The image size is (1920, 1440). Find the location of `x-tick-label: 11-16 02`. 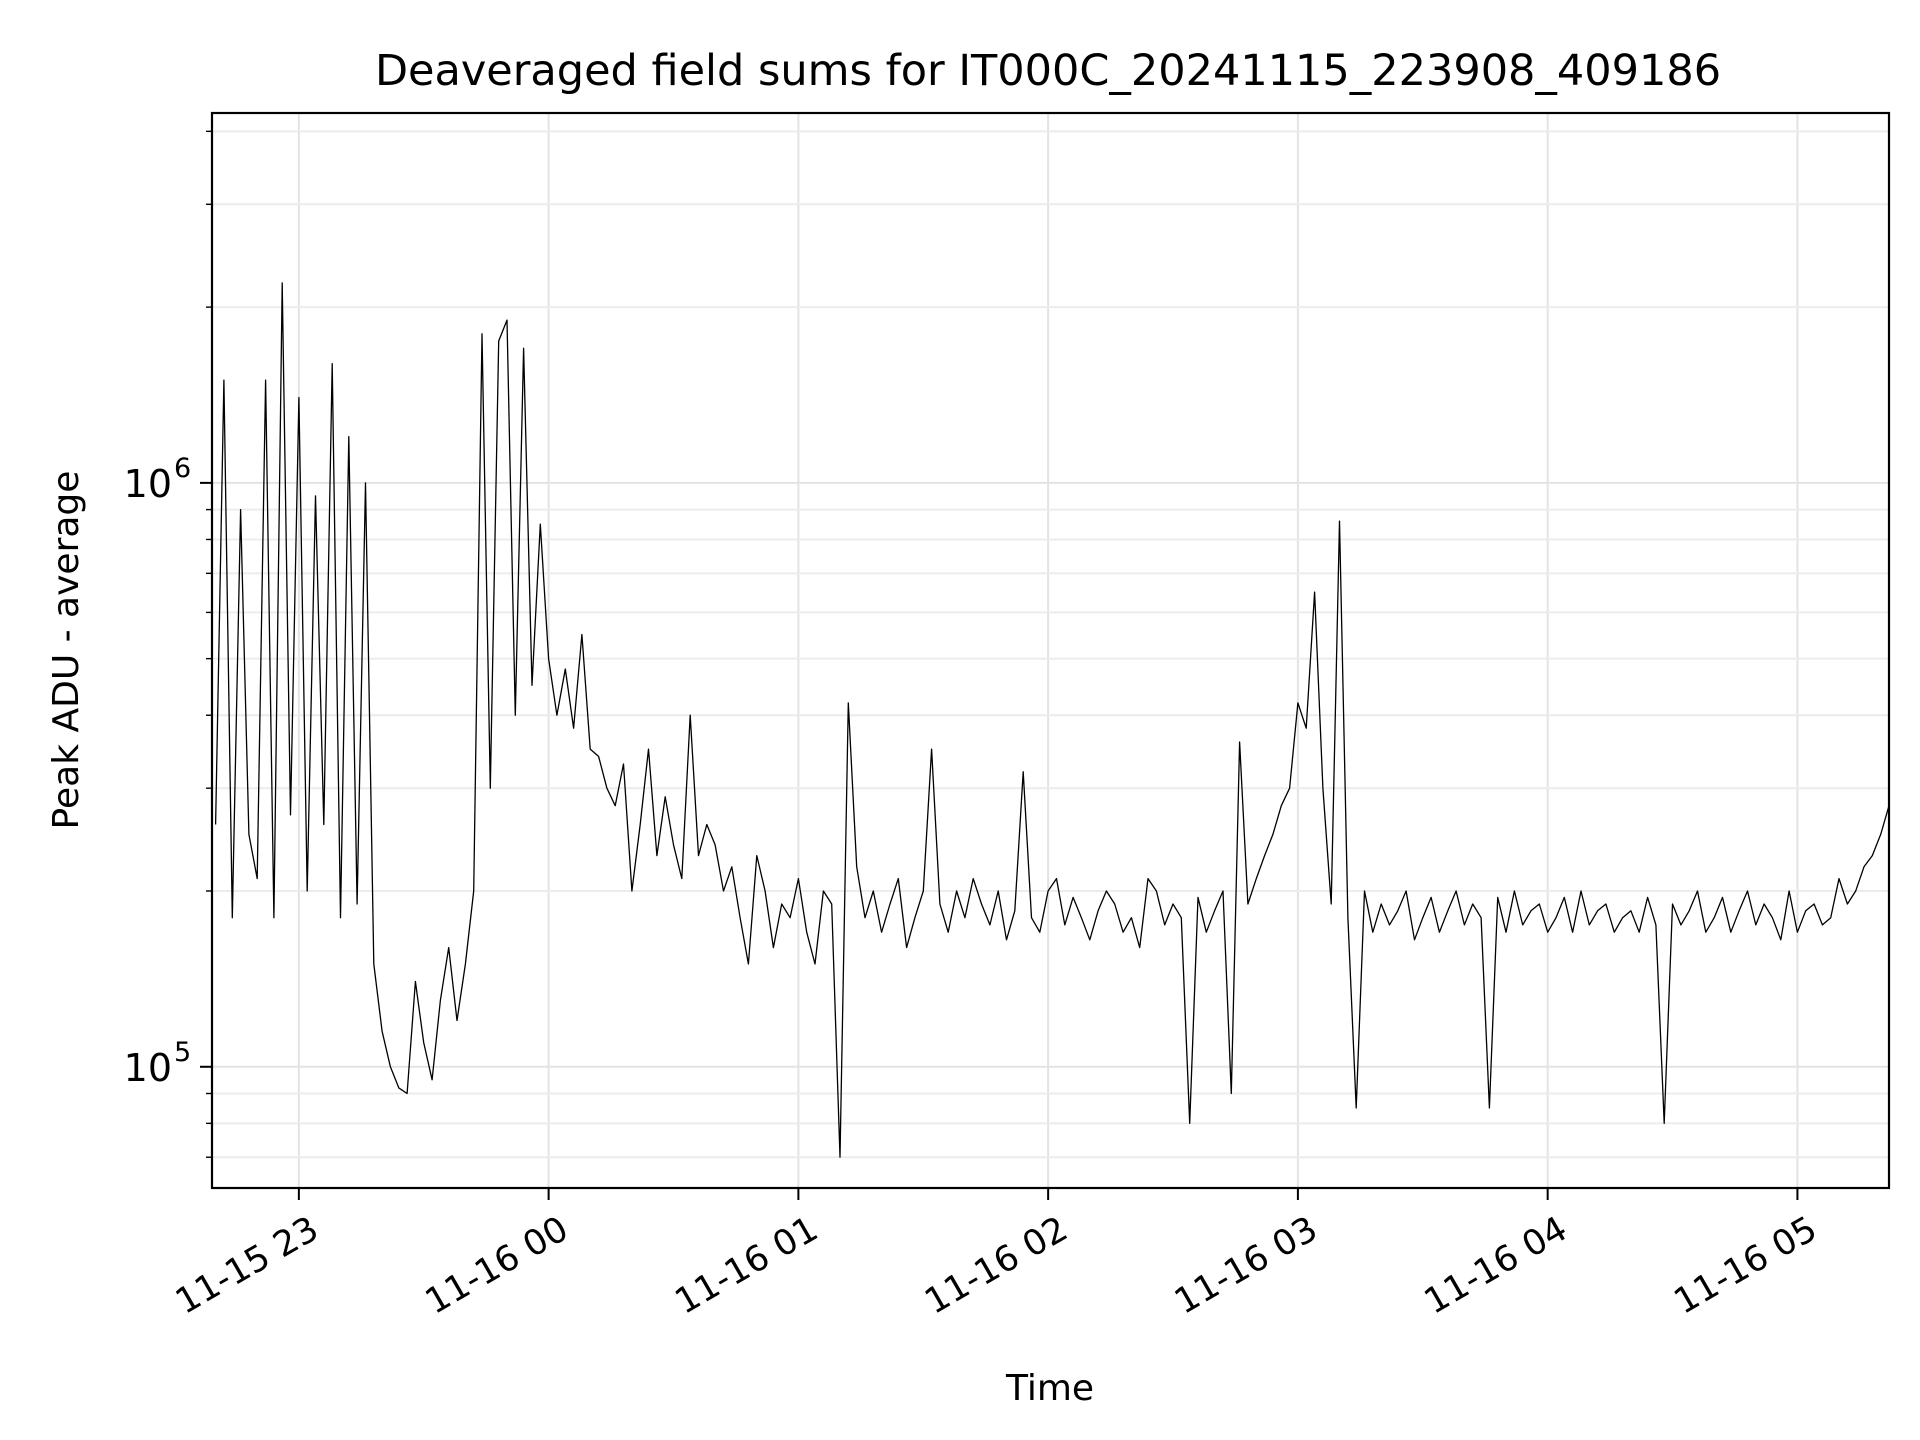

x-tick-label: 11-16 02 is located at coordinates (996, 1265).